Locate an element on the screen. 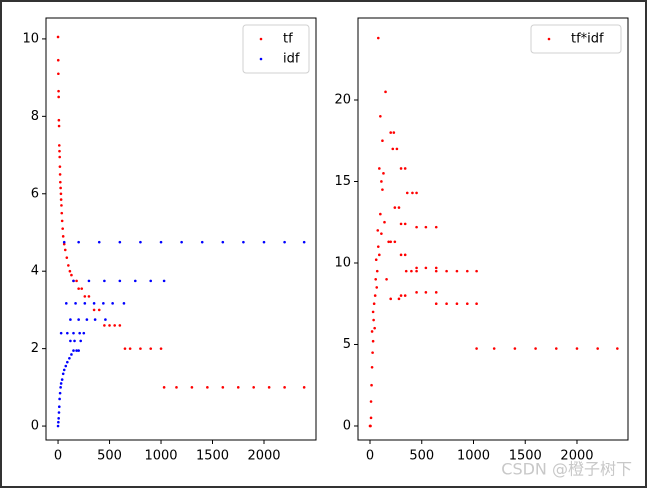  y-tick-label: 8 is located at coordinates (35, 116).